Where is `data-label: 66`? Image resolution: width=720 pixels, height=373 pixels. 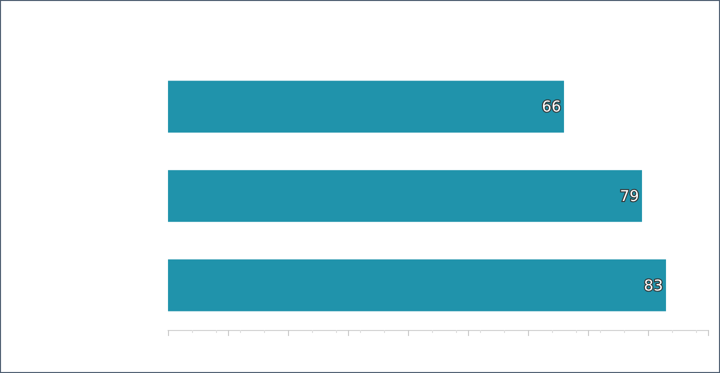 data-label: 66 is located at coordinates (551, 107).